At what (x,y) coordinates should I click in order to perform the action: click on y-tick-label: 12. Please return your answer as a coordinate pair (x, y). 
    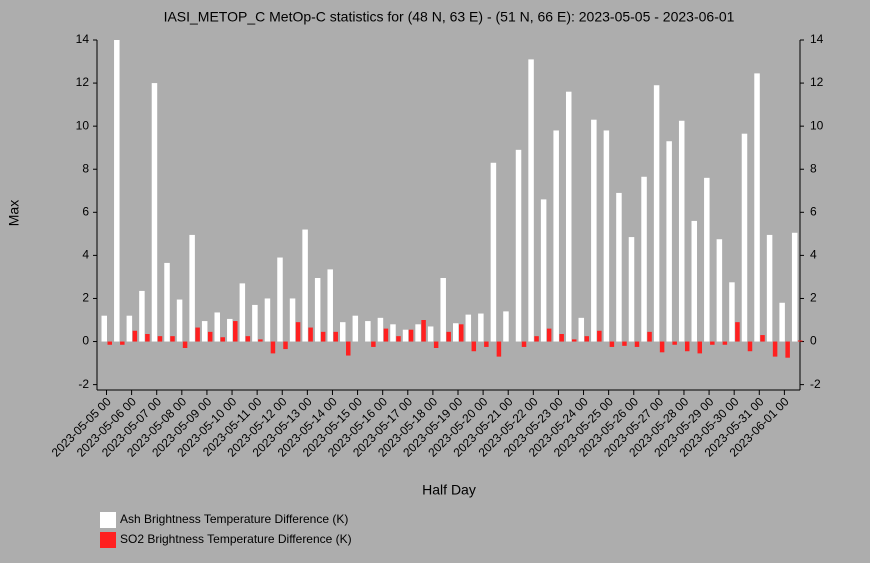
    Looking at the image, I should click on (83, 82).